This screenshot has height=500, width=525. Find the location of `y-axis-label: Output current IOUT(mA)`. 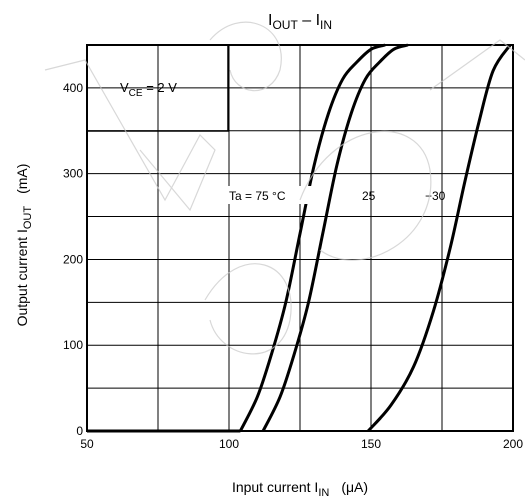

y-axis-label: Output current IOUT(mA) is located at coordinates (24, 245).